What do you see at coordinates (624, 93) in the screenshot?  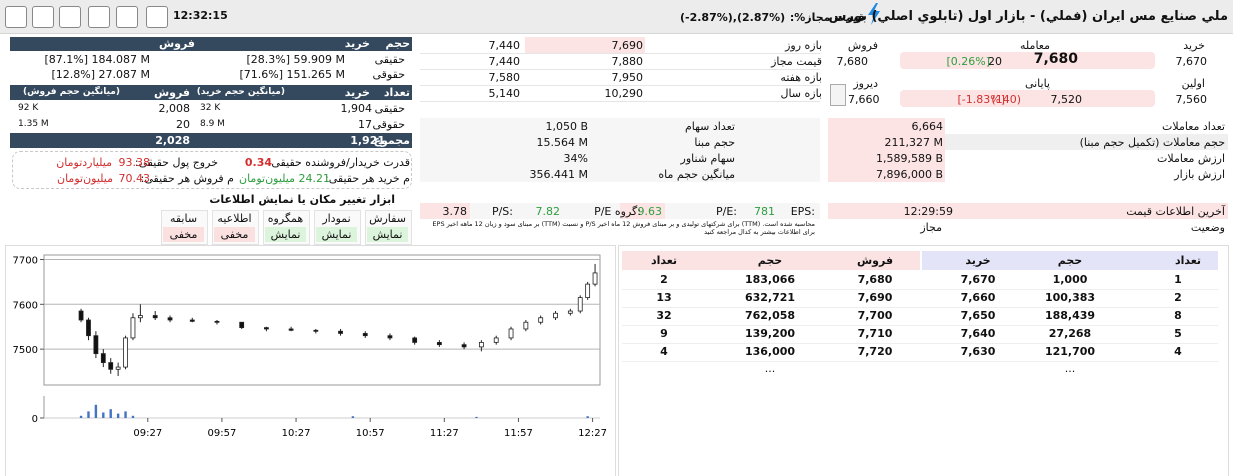 I see `rows: 10,290` at bounding box center [624, 93].